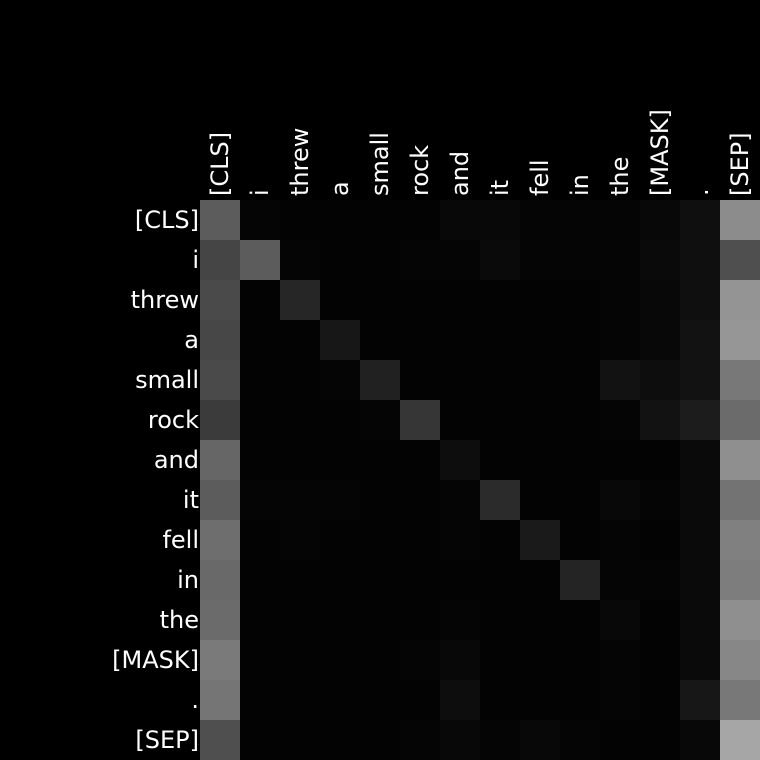 This screenshot has height=760, width=760. I want to click on x-tick-label: ., so click(700, 192).